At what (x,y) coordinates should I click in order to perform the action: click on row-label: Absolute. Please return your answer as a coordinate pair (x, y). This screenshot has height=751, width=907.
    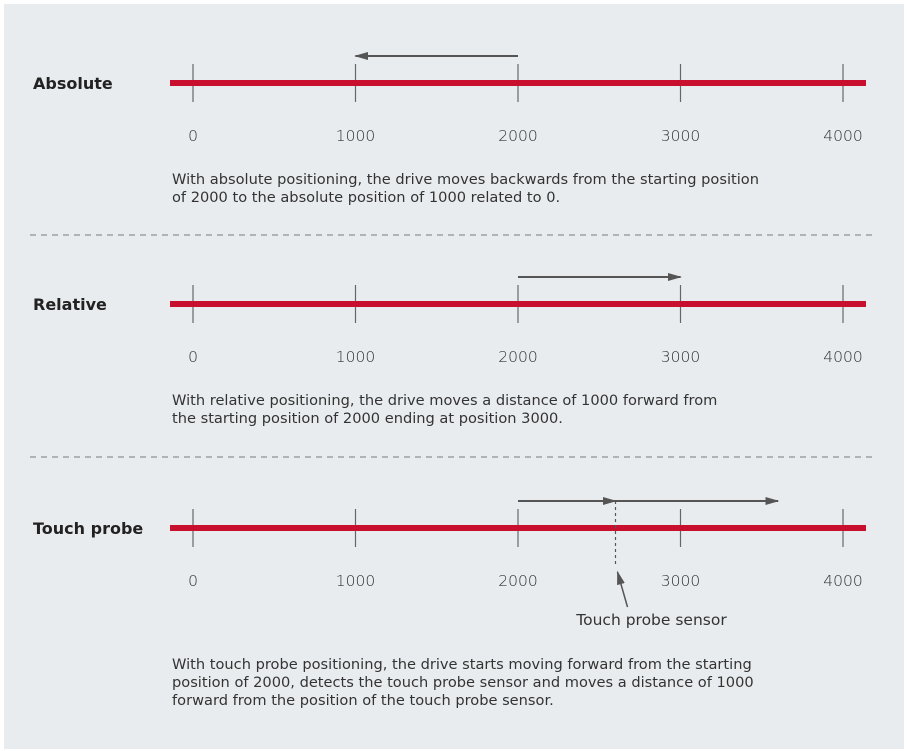
    Looking at the image, I should click on (73, 83).